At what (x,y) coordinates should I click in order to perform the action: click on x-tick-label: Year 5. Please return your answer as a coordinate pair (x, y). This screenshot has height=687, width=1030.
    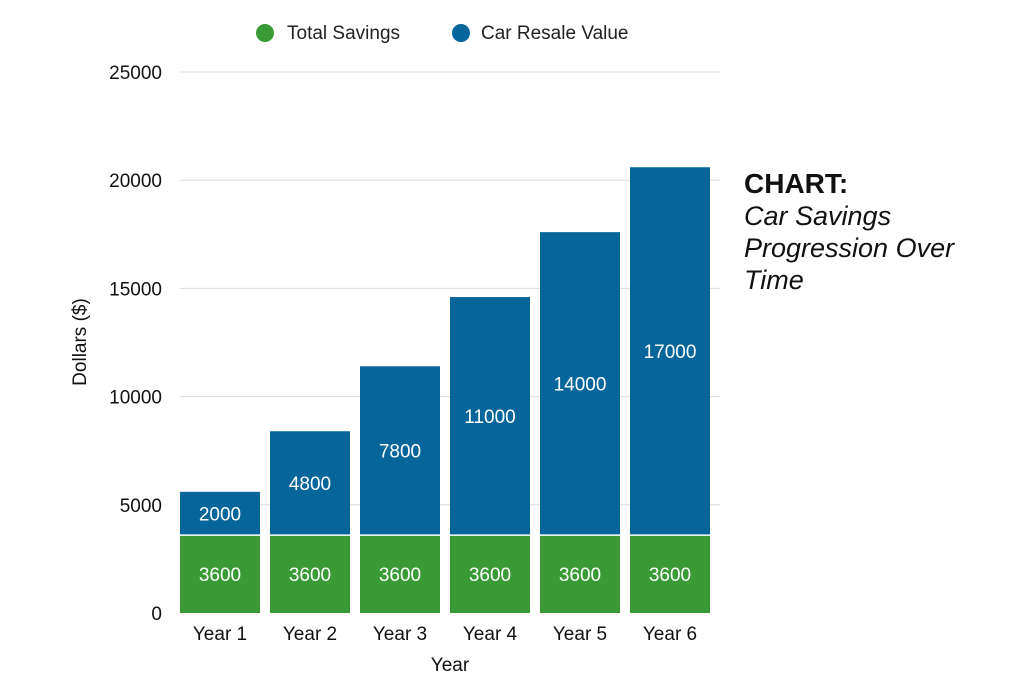
    Looking at the image, I should click on (580, 634).